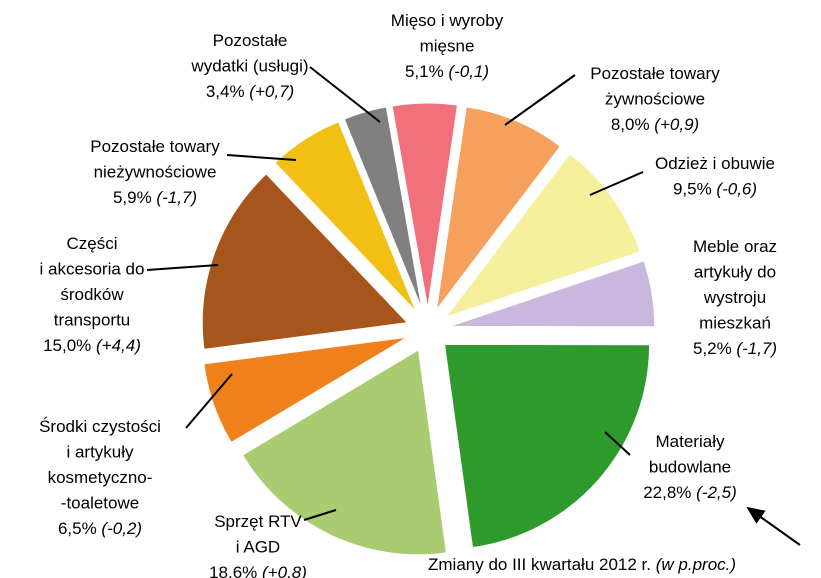 This screenshot has height=578, width=821. Describe the element at coordinates (92, 320) in the screenshot. I see `label-line: transportu` at that location.